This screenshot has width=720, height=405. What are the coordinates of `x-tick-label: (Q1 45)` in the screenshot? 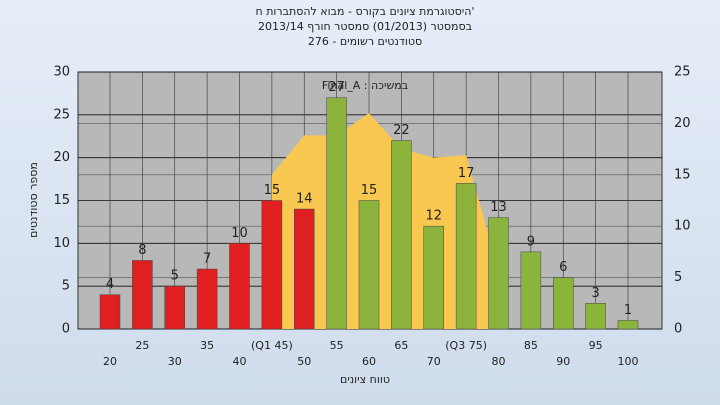 It's located at (272, 345).